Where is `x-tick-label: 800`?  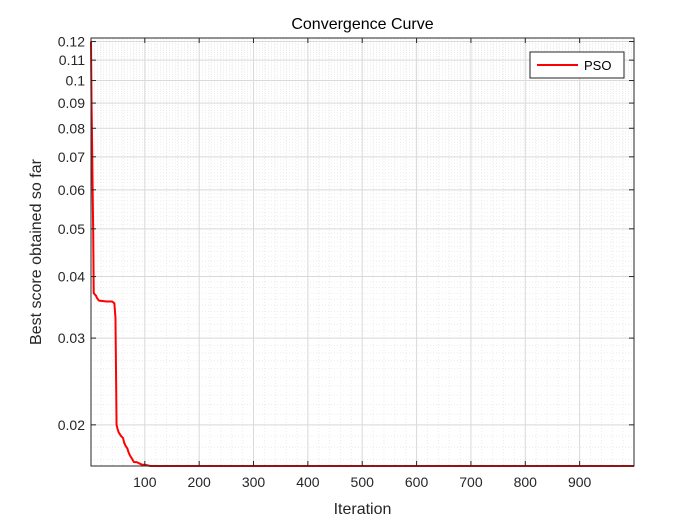
x-tick-label: 800 is located at coordinates (526, 482).